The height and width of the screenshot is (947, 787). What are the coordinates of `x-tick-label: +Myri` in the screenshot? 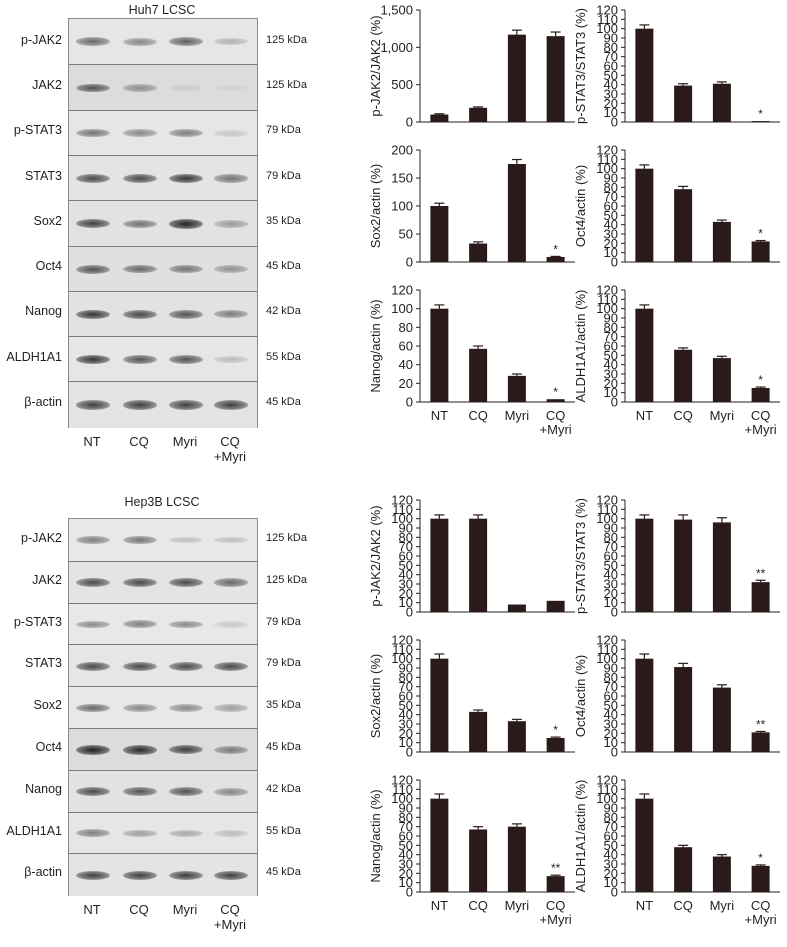 It's located at (556, 919).